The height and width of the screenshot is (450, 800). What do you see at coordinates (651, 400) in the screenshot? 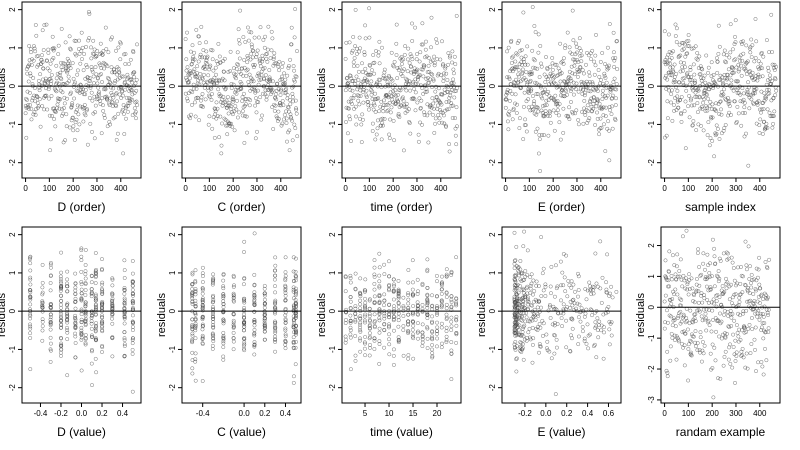
I see `y-tick-label: -3` at bounding box center [651, 400].